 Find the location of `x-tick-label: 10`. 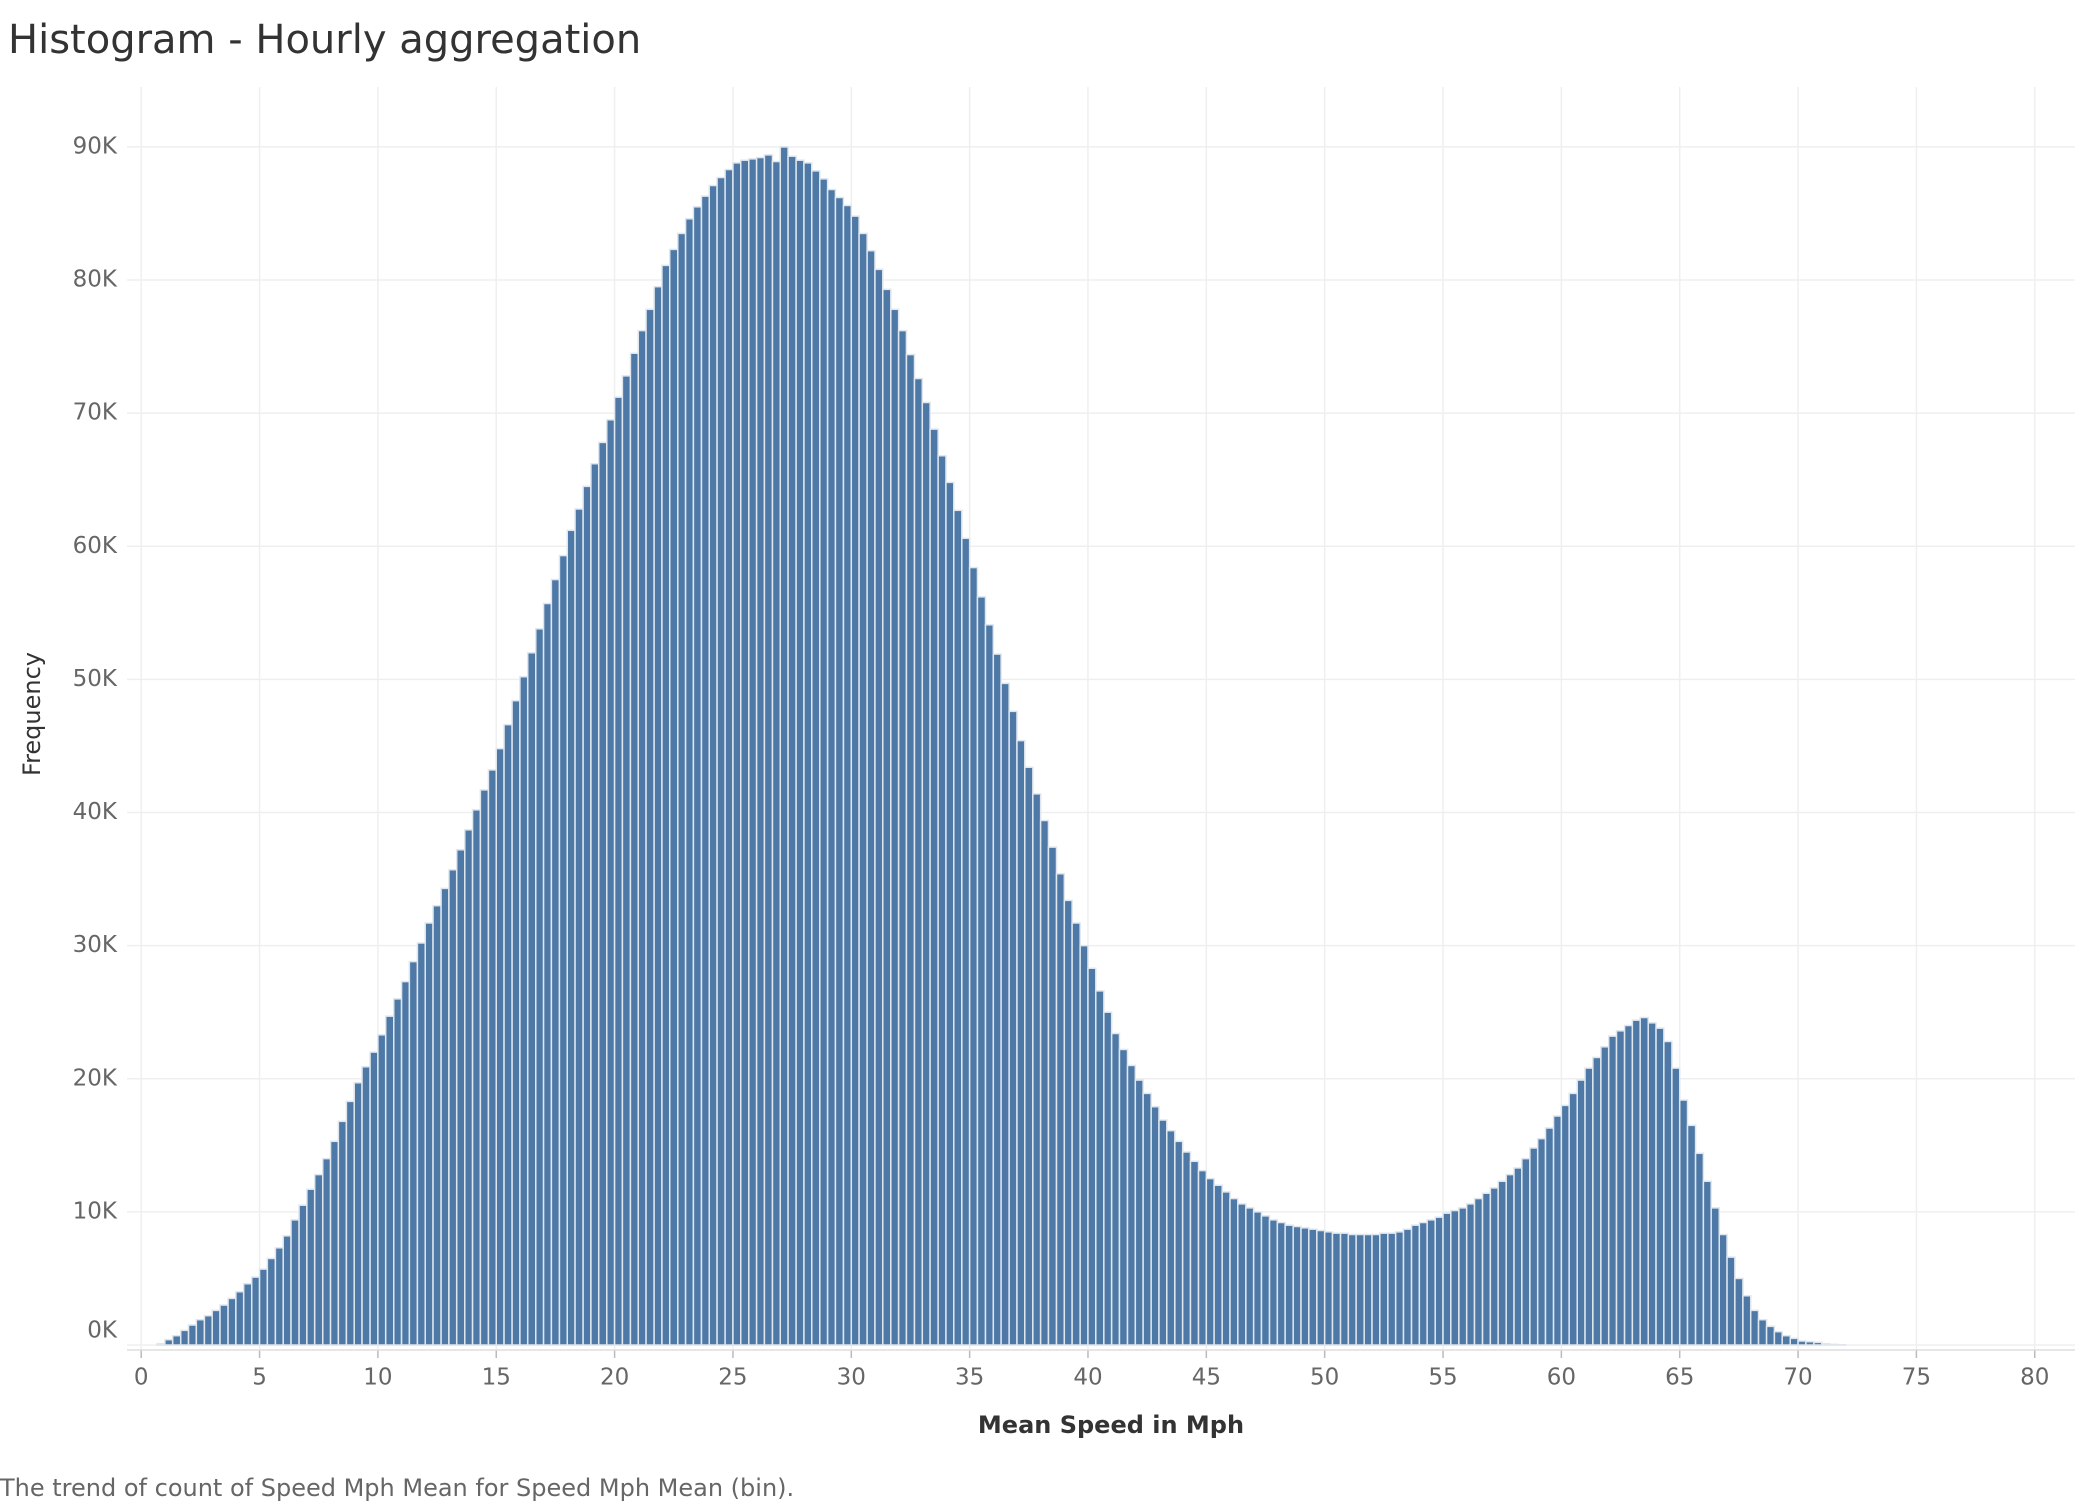

x-tick-label: 10 is located at coordinates (377, 1378).